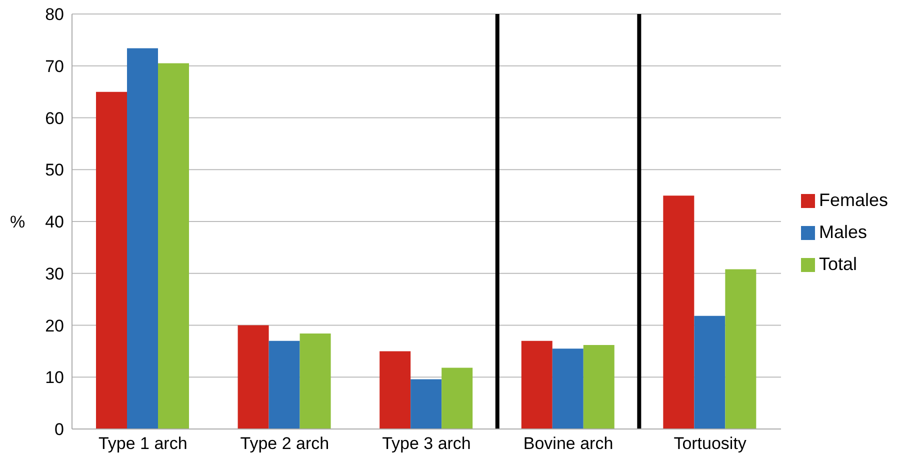 The image size is (908, 463). What do you see at coordinates (54, 66) in the screenshot?
I see `y-tick-label: 70` at bounding box center [54, 66].